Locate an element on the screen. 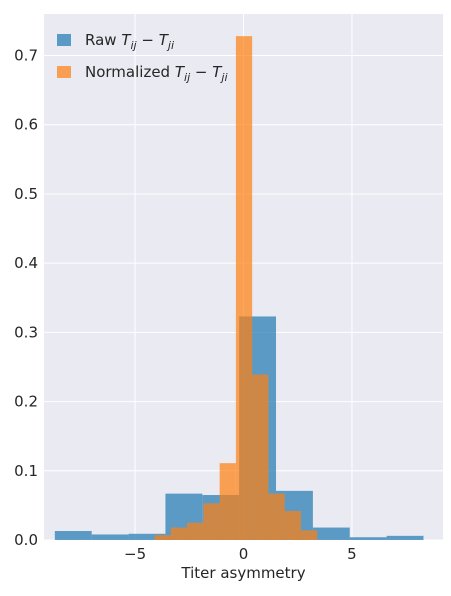 Image resolution: width=451 pixels, height=596 pixels. y-tick-label: 0.3 is located at coordinates (26, 332).